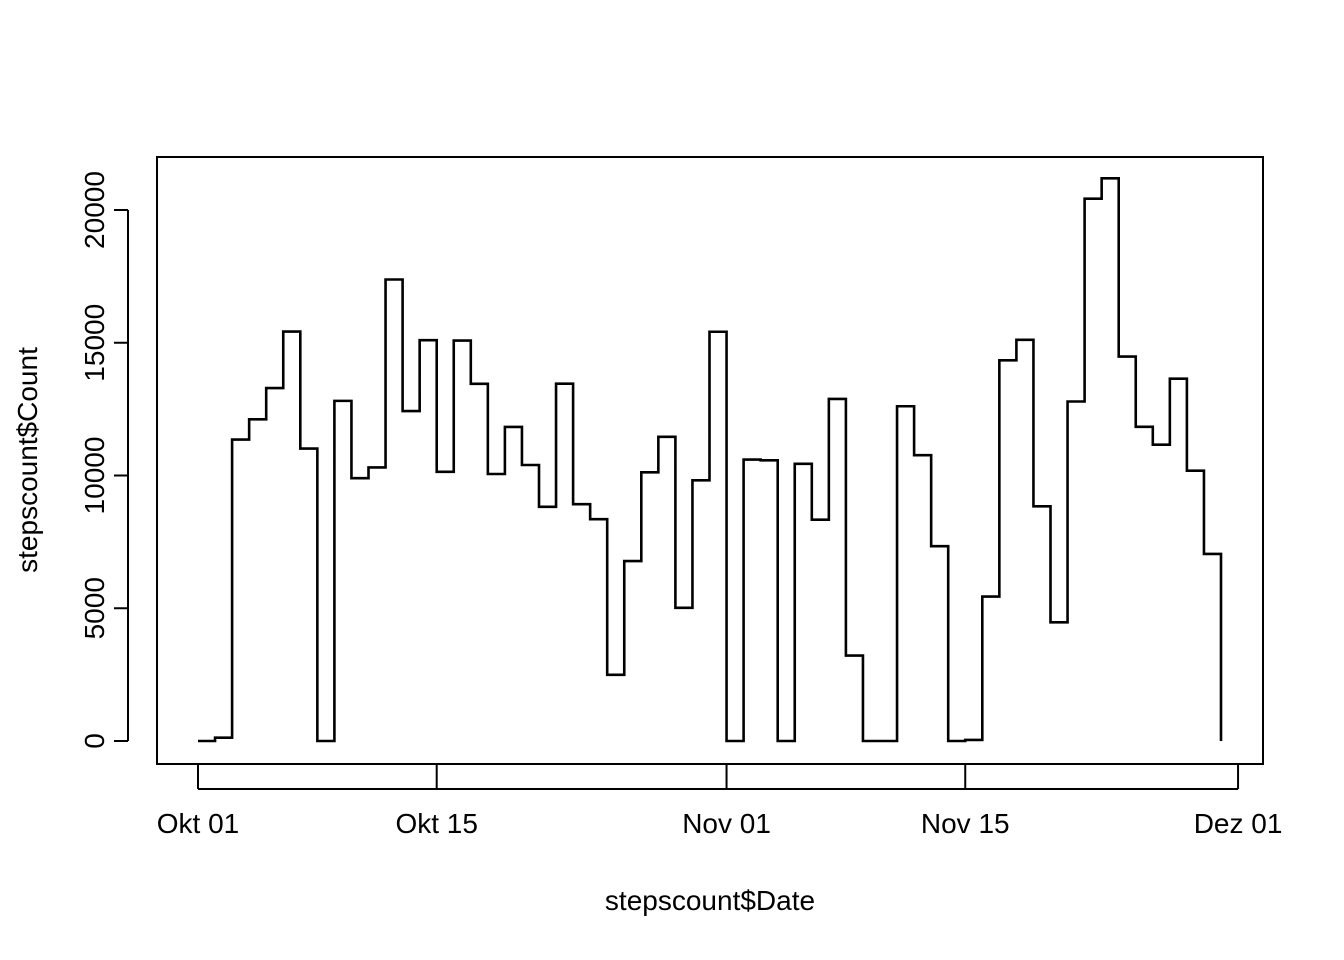 The width and height of the screenshot is (1344, 960). What do you see at coordinates (94, 608) in the screenshot?
I see `y-tick-label: 5000` at bounding box center [94, 608].